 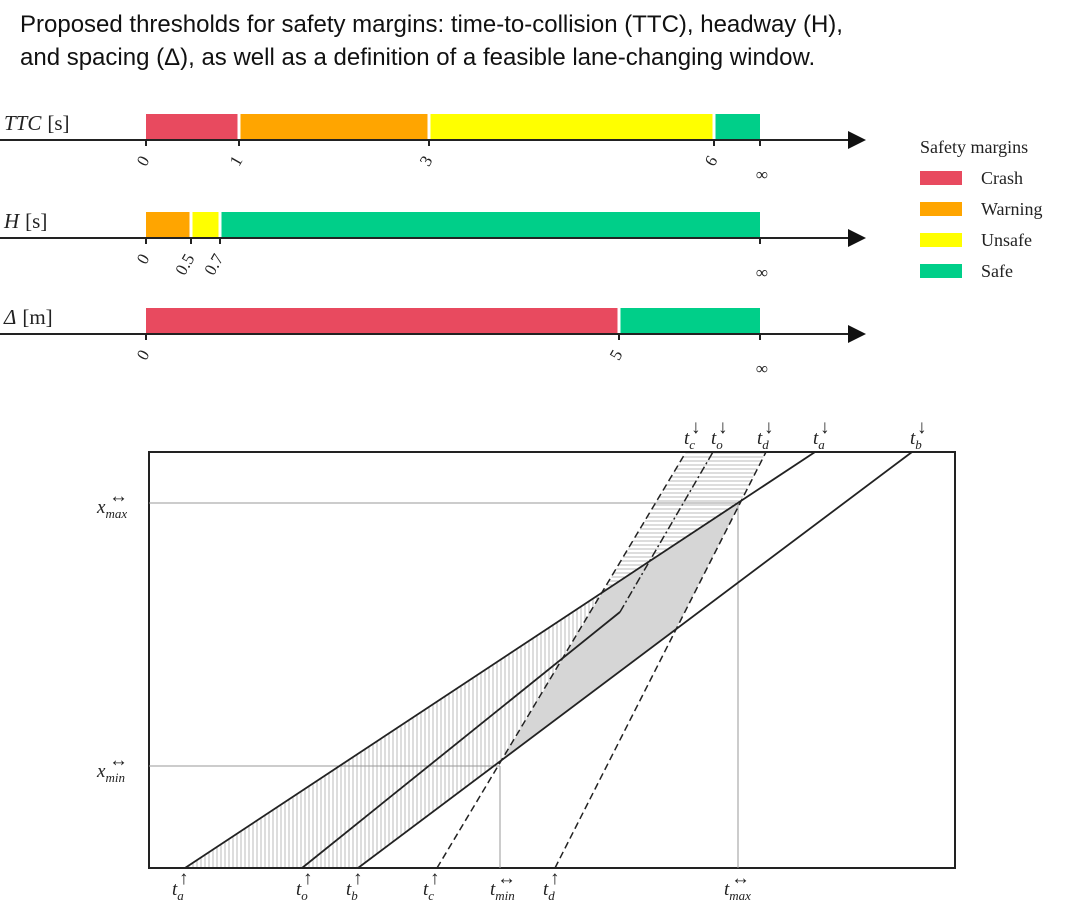 What do you see at coordinates (12, 221) in the screenshot?
I see `axis-variable: H` at bounding box center [12, 221].